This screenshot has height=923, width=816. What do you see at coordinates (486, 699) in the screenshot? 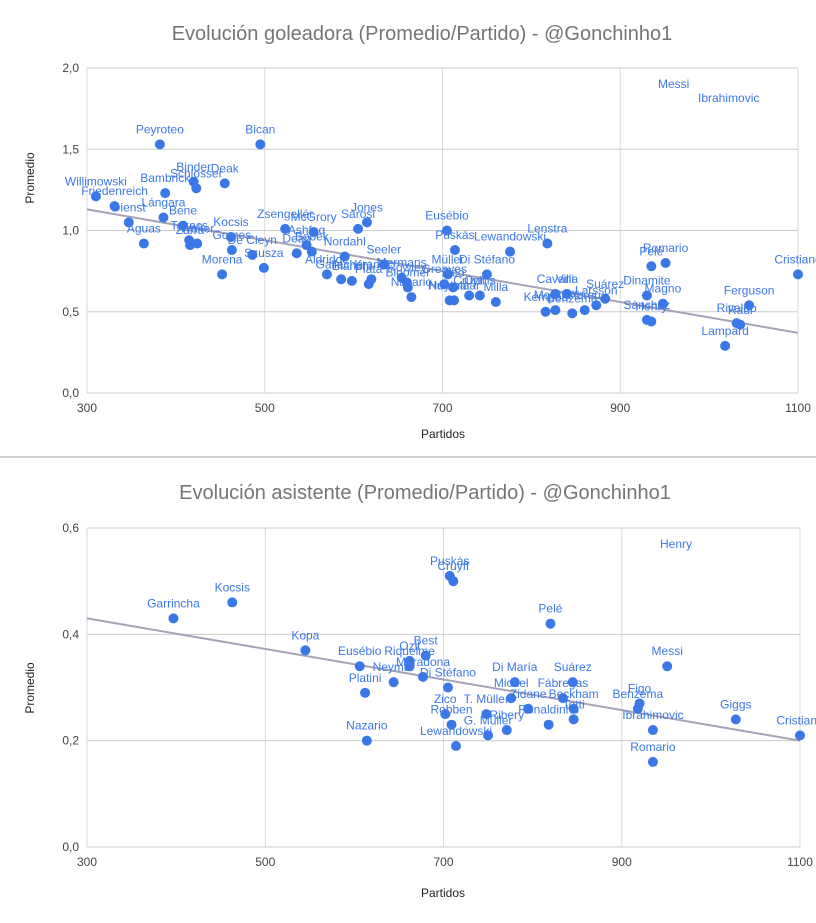
I see `data-label: T. Müller` at bounding box center [486, 699].